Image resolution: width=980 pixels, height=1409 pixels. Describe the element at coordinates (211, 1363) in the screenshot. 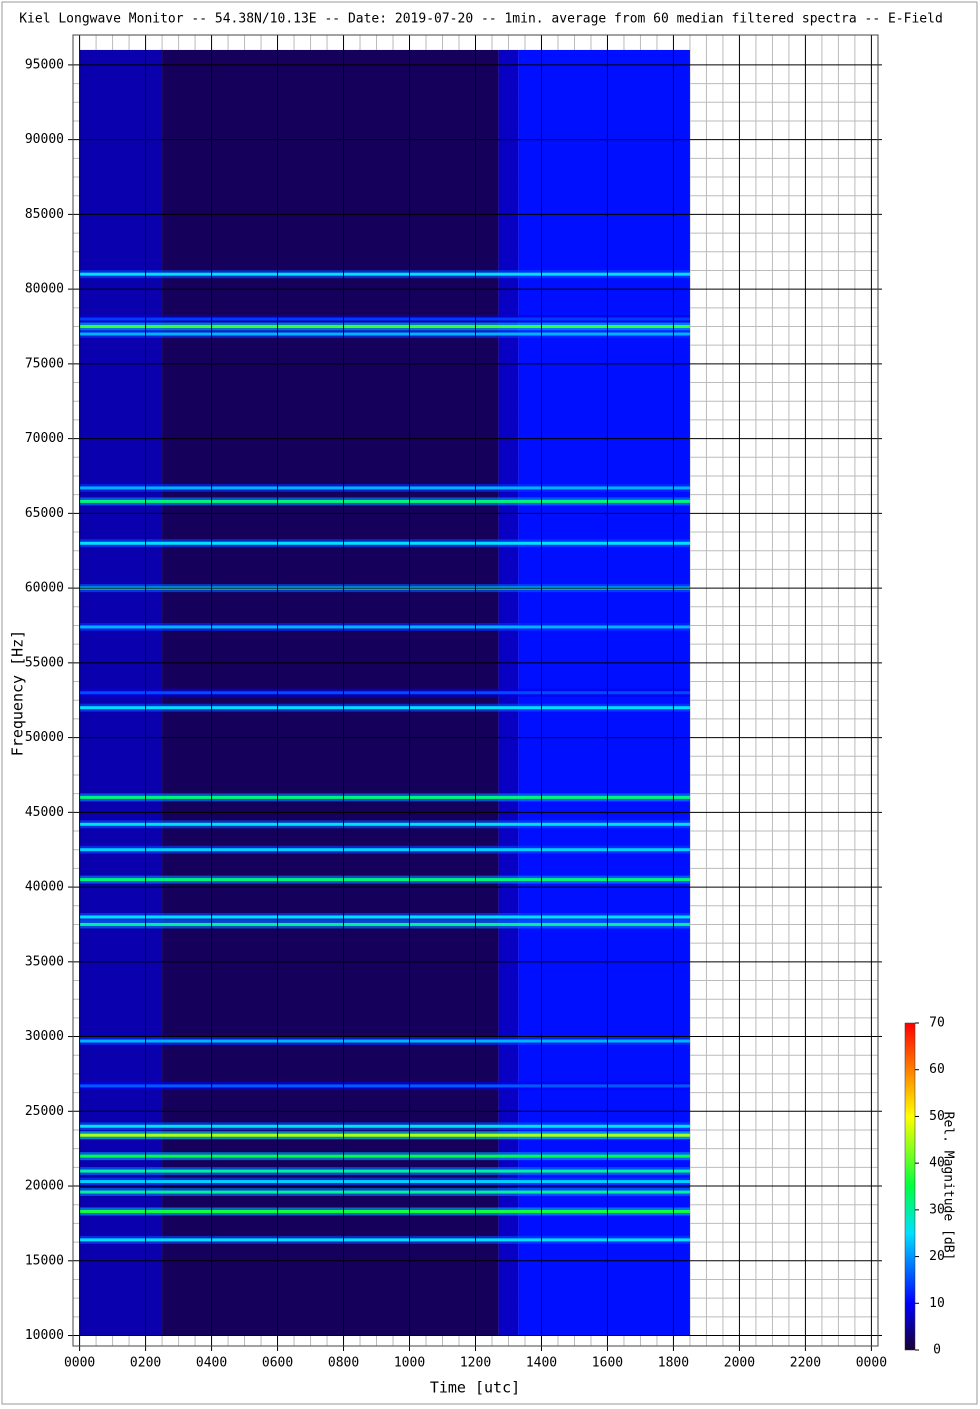

I see `x-tick-label: 0400` at that location.